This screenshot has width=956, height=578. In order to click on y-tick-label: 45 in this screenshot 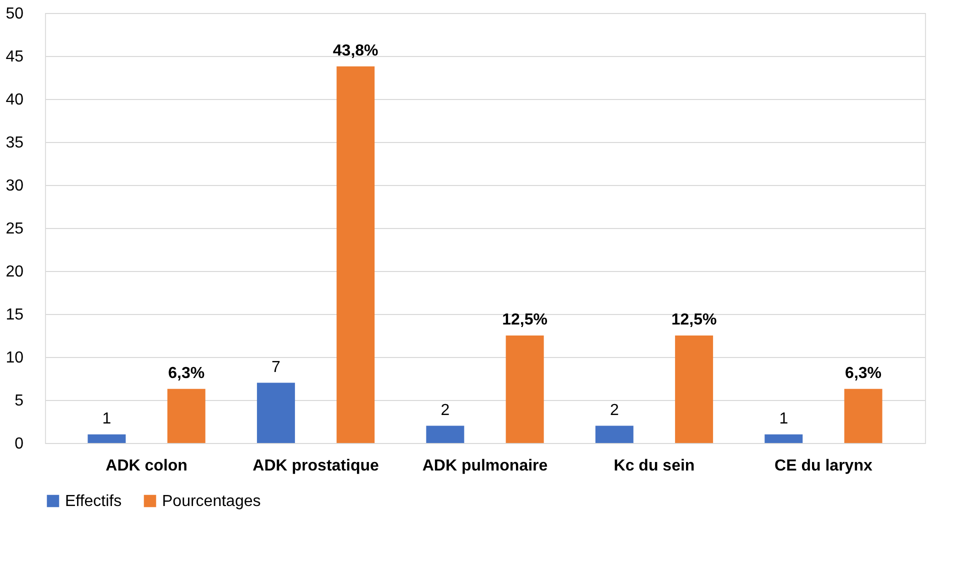, I will do `click(15, 57)`.